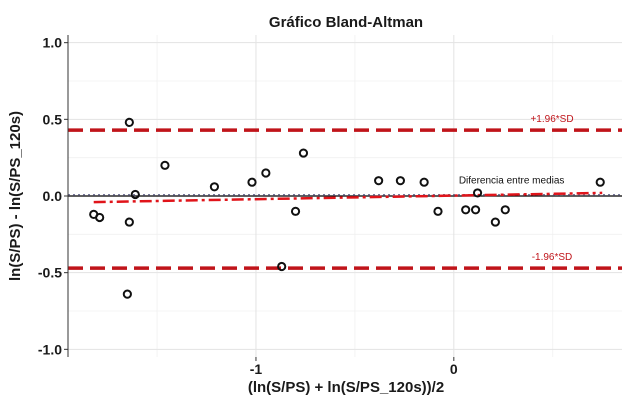  What do you see at coordinates (346, 387) in the screenshot?
I see `x-axis-title: (ln(S/PS) + ln(S/PS_120s))/2` at bounding box center [346, 387].